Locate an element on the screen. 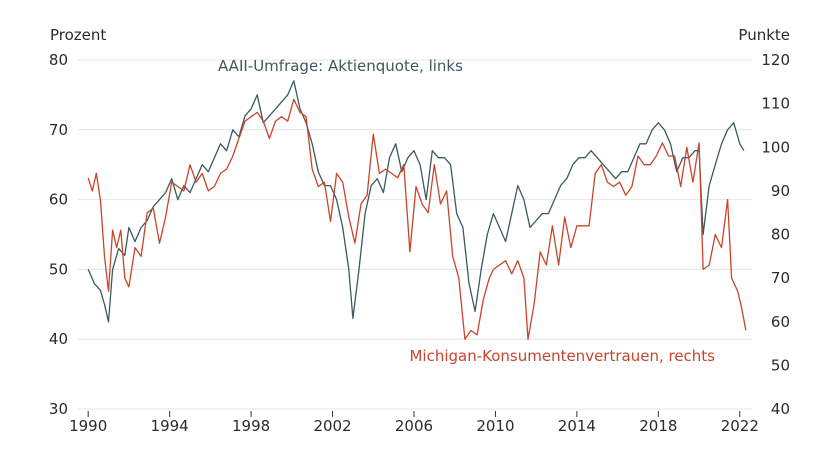  right-tick-label: 120 is located at coordinates (775, 60).